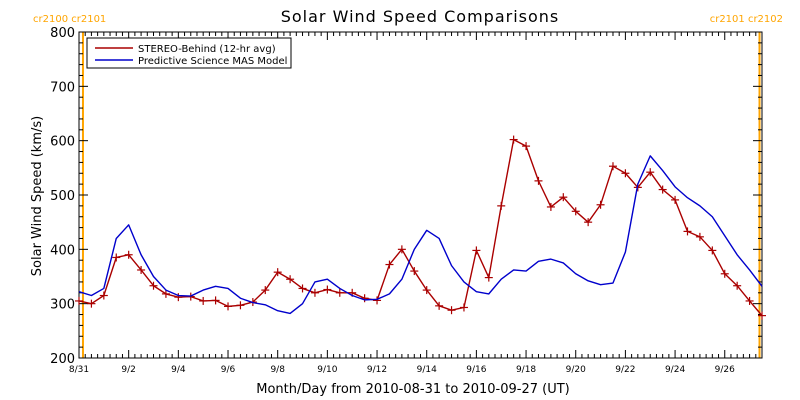  What do you see at coordinates (327, 370) in the screenshot?
I see `x-tick-label: 9/10` at bounding box center [327, 370].